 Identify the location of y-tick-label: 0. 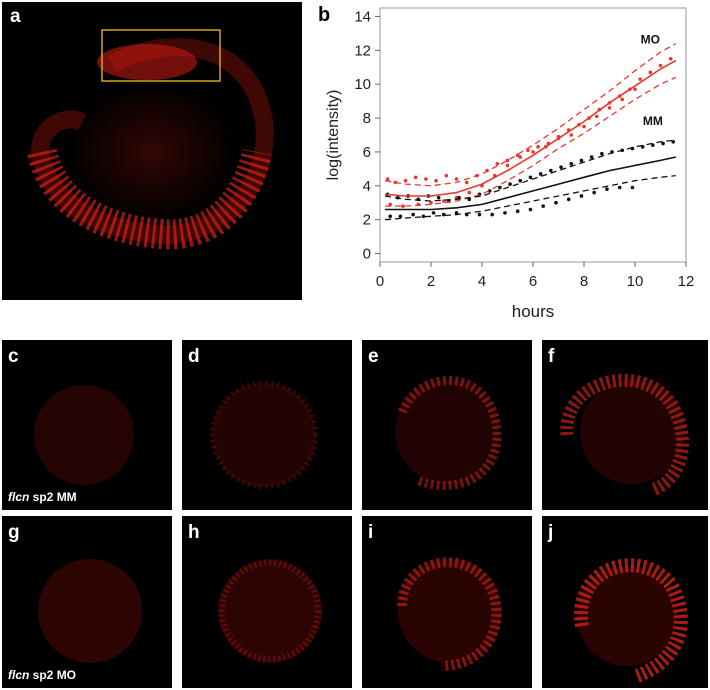
(367, 254).